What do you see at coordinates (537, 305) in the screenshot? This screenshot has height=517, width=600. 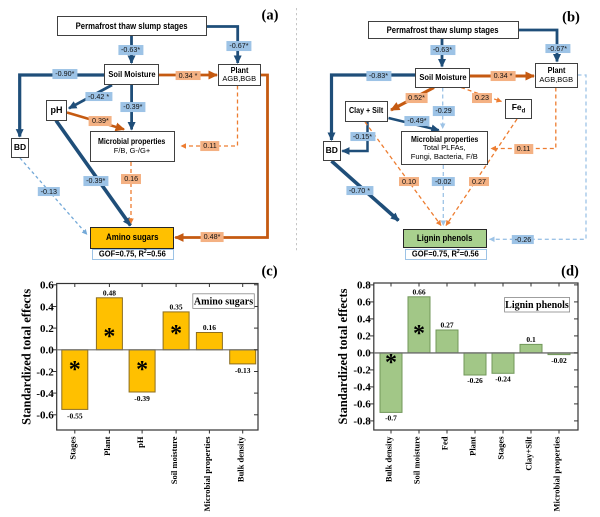 I see `svg-text: Lignin phenols` at bounding box center [537, 305].